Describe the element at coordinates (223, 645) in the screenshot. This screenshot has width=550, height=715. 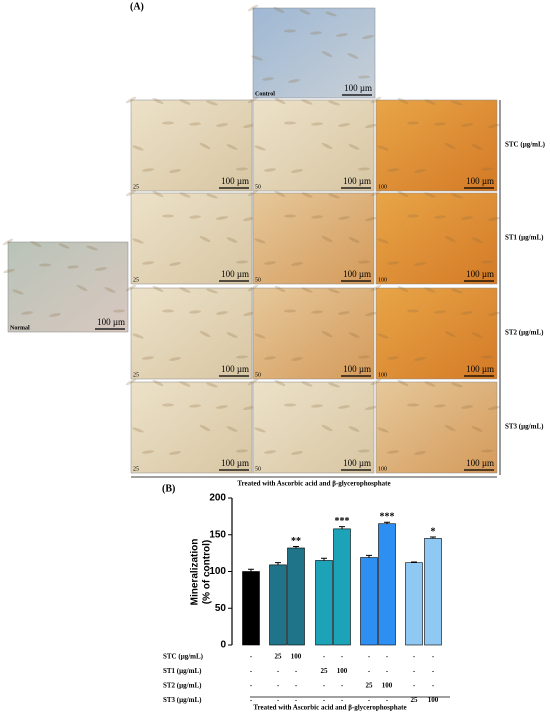
I see `y-tick-label: 0` at that location.